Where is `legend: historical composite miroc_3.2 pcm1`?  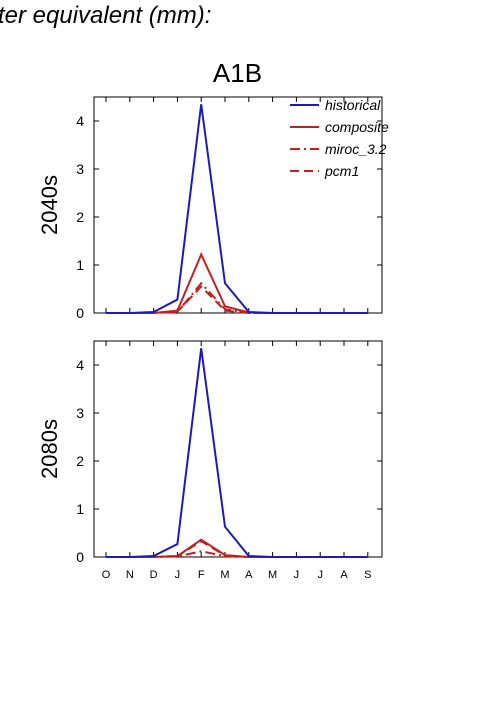
legend: historical composite miroc_3.2 pcm1 is located at coordinates (339, 138).